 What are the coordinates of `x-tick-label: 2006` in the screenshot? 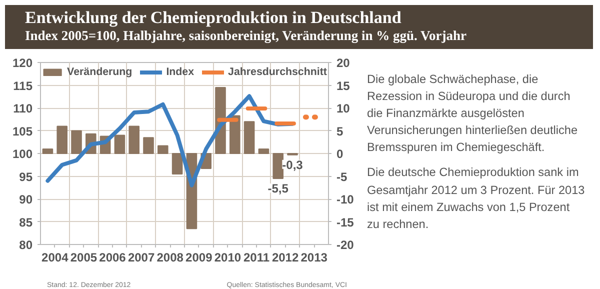 It's located at (112, 257).